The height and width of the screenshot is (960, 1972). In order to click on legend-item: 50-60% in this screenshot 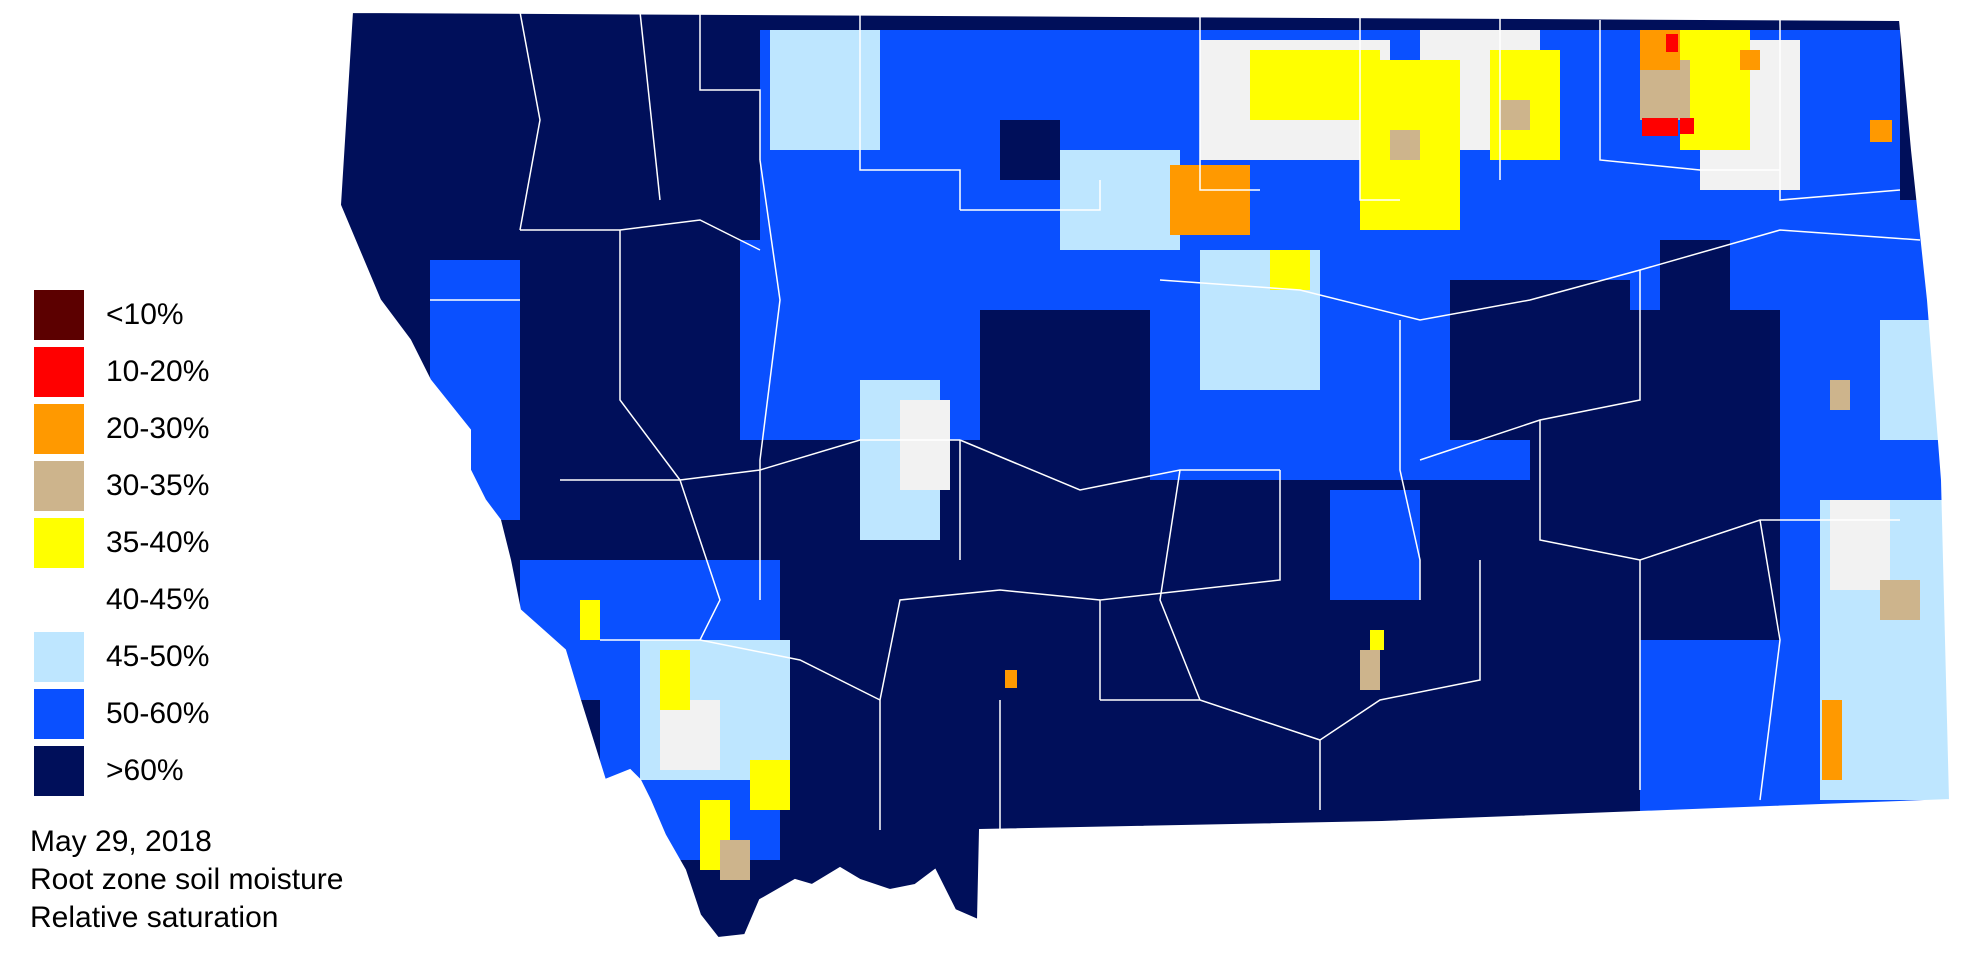, I will do `click(194, 715)`.